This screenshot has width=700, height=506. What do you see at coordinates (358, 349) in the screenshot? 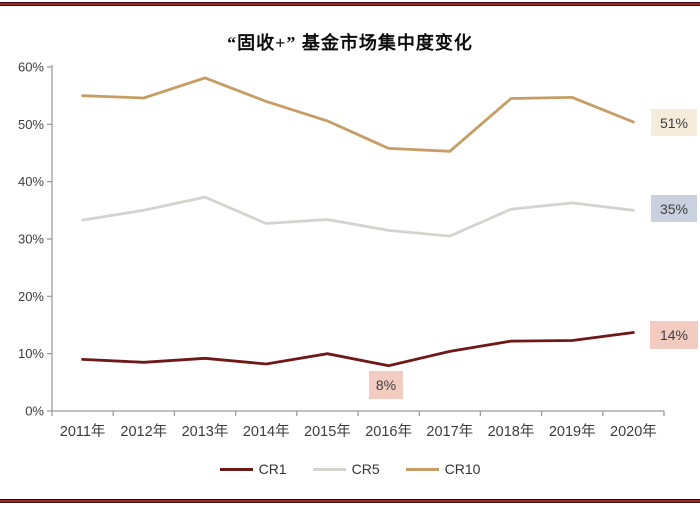
I see `series-line-cr1` at bounding box center [358, 349].